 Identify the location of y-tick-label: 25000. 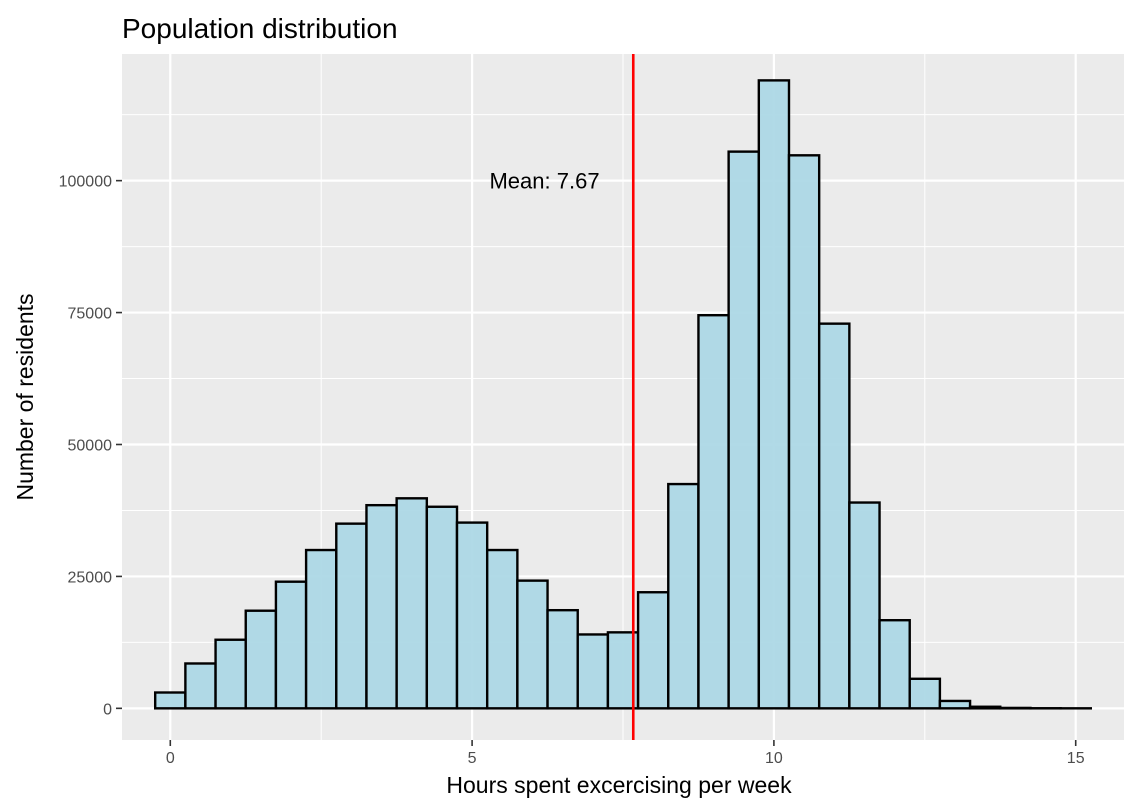
(90, 577).